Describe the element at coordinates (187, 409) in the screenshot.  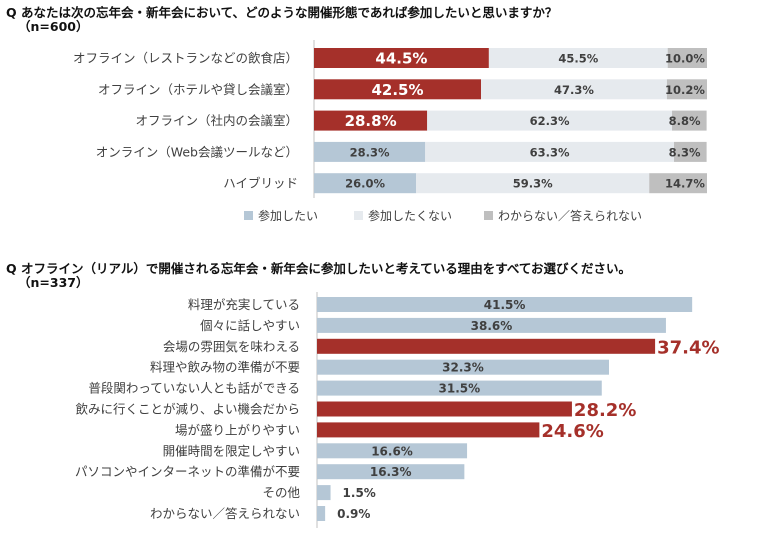
I see `chart2-category-label: 飲みに行くことが減り、よい機会だから` at that location.